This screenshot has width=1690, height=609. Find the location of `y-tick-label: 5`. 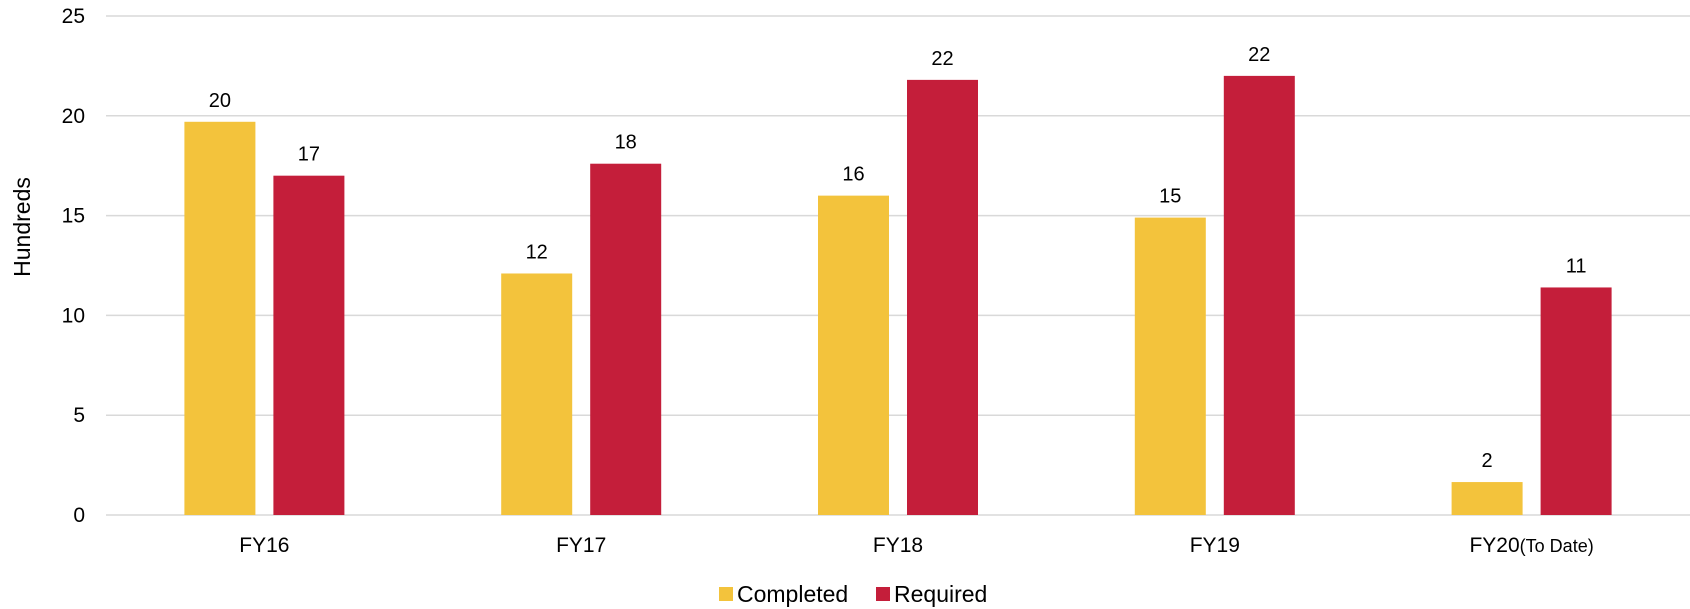

y-tick-label: 5 is located at coordinates (79, 415).